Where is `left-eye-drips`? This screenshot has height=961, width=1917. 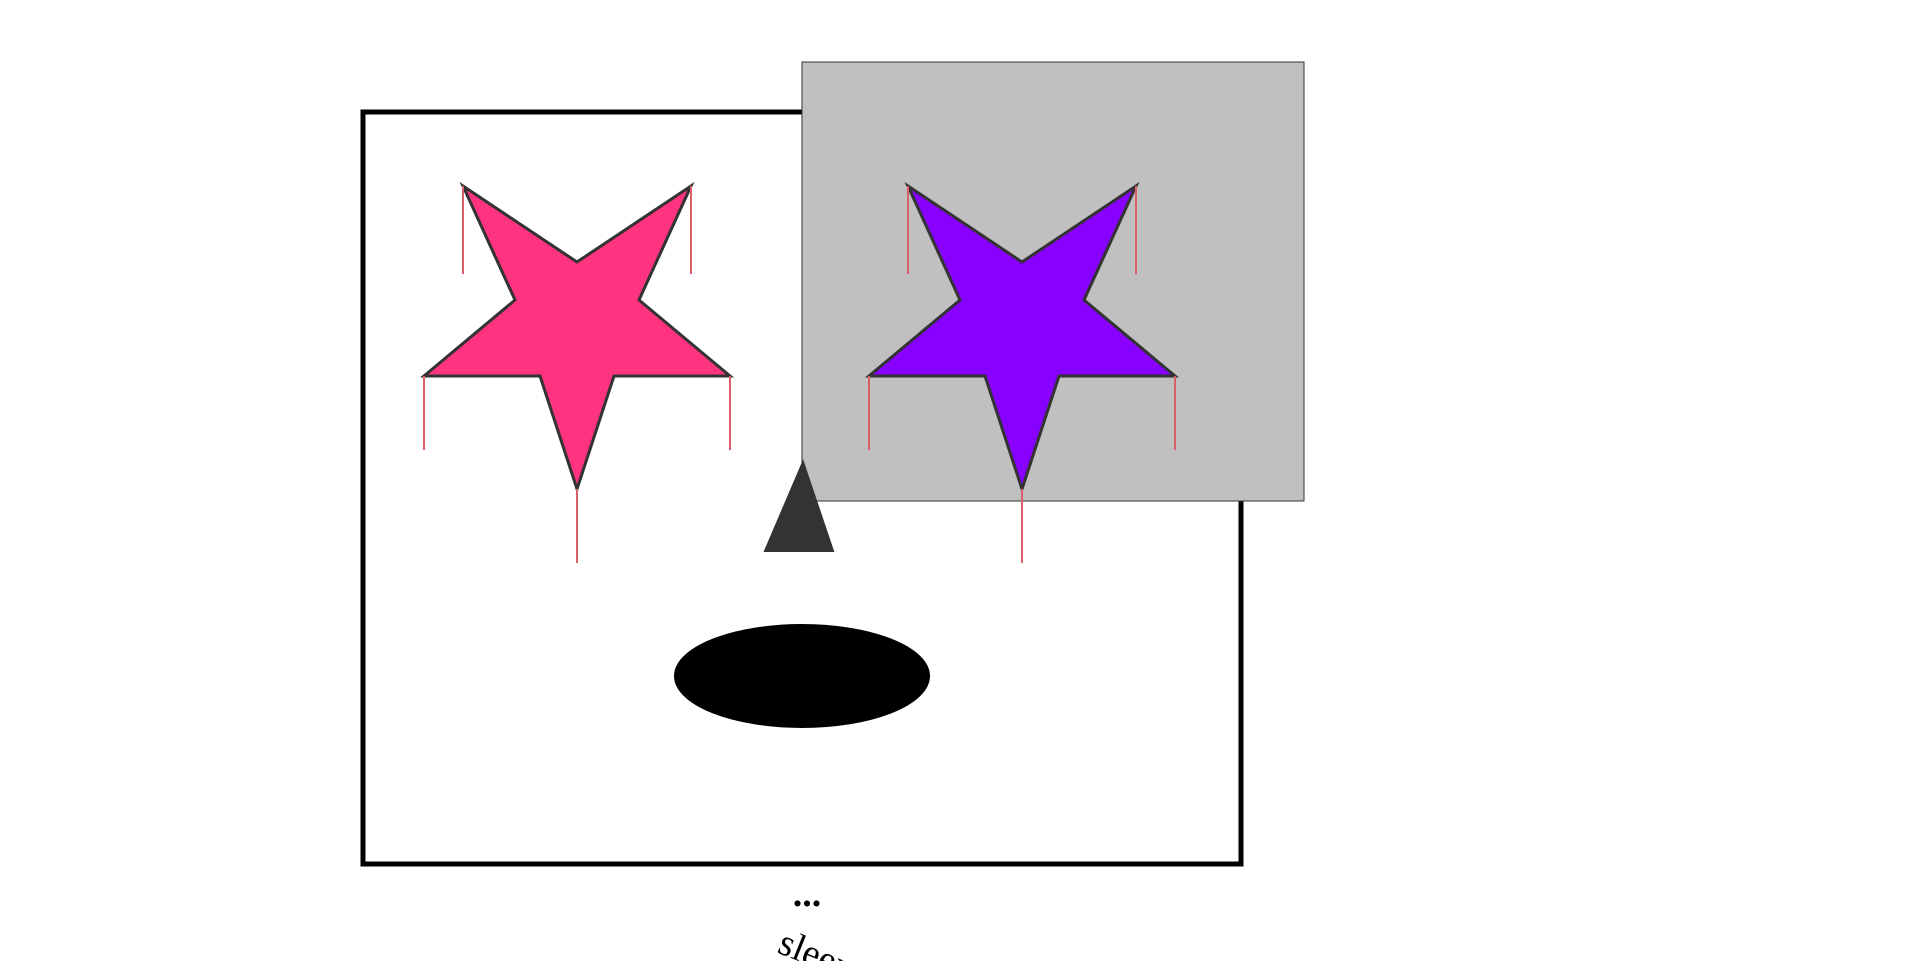
left-eye-drips is located at coordinates (577, 374).